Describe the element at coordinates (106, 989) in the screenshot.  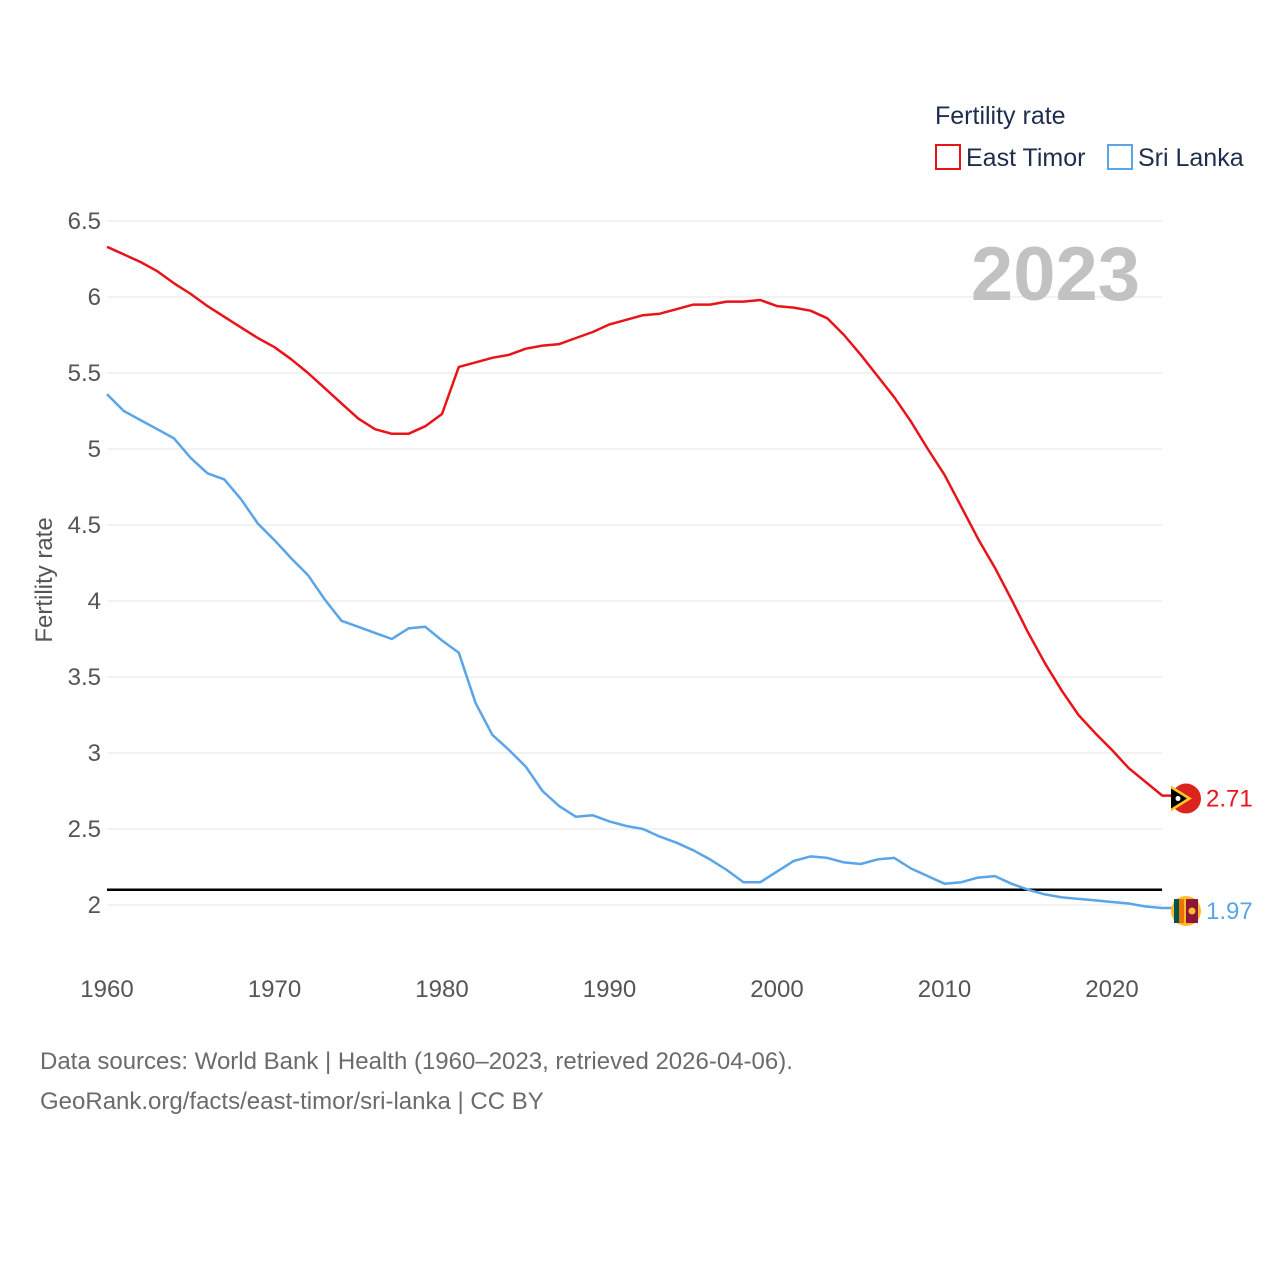
I see `x-tick-label: 1960` at that location.